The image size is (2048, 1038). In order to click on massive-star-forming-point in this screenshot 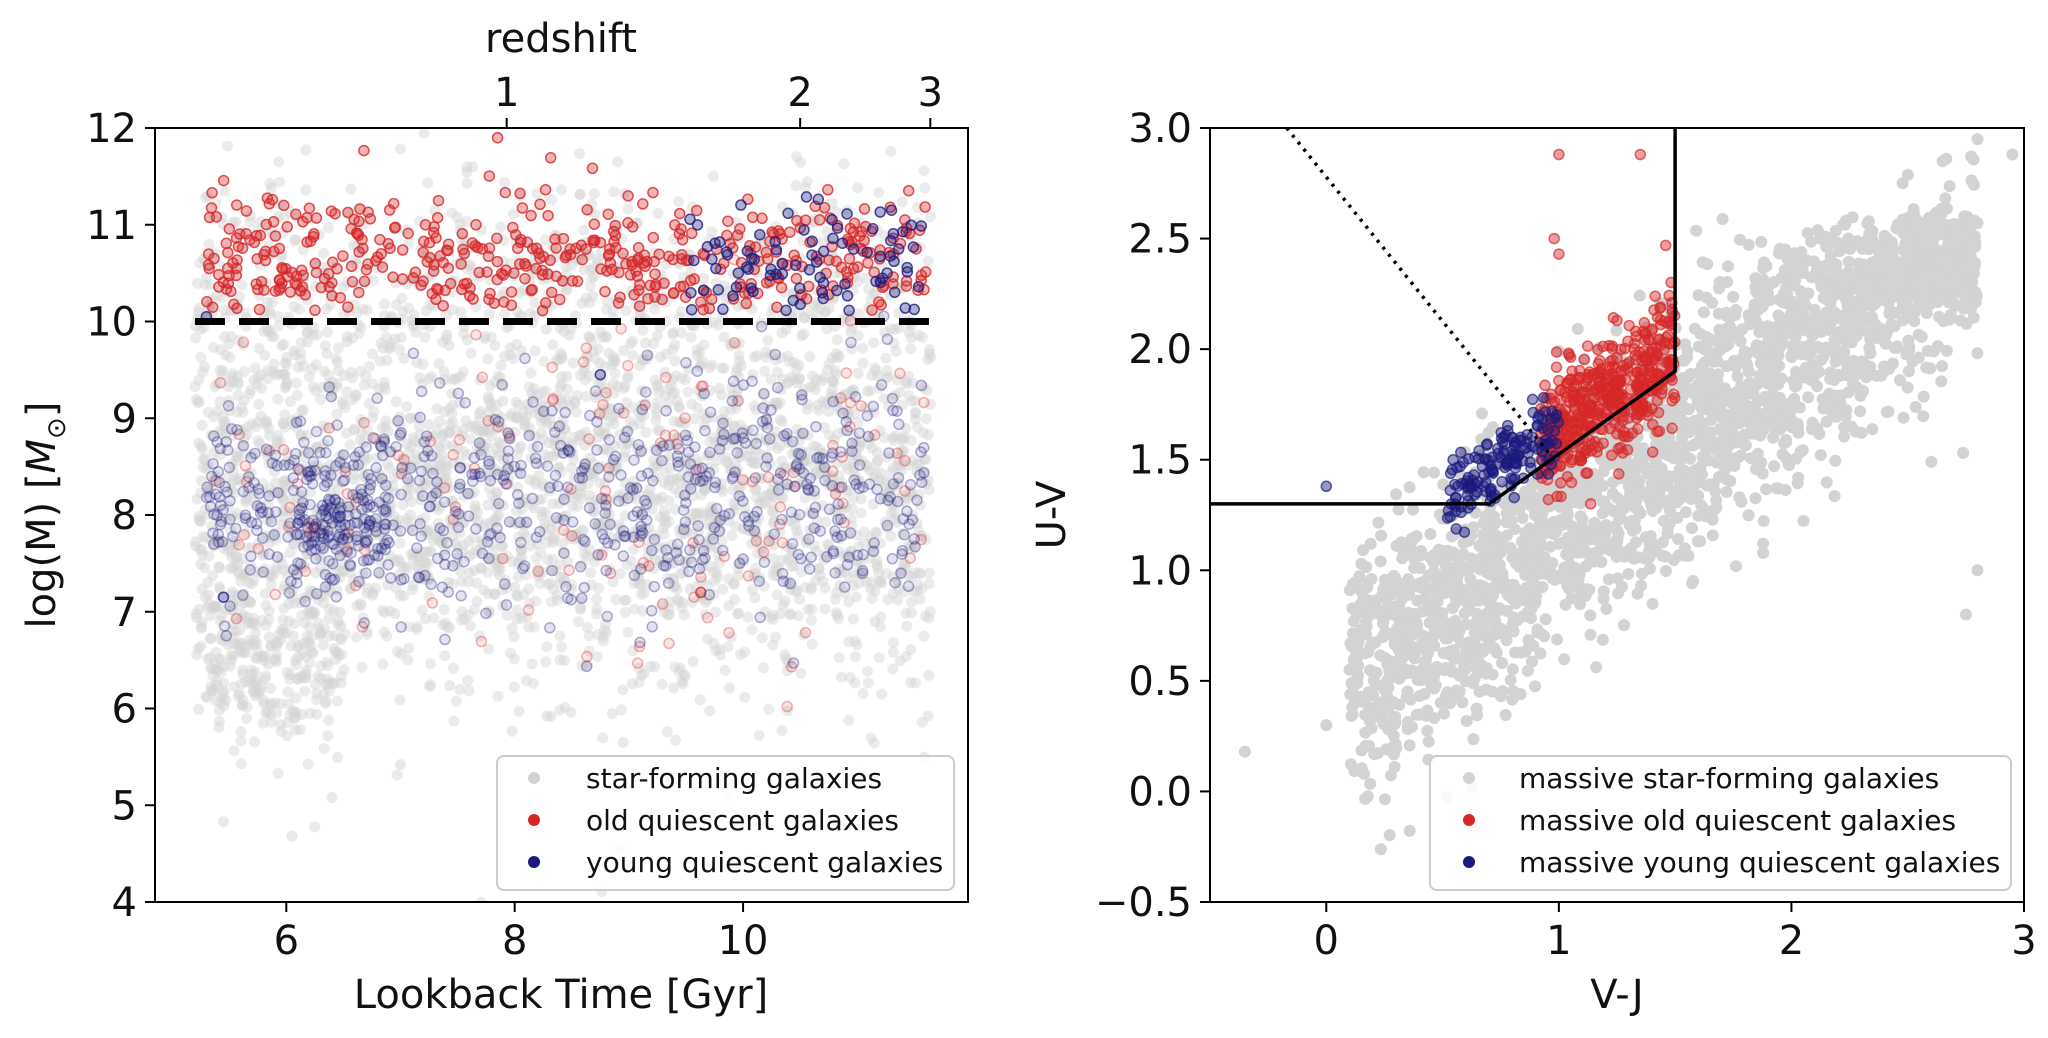, I will do `click(1695, 329)`.